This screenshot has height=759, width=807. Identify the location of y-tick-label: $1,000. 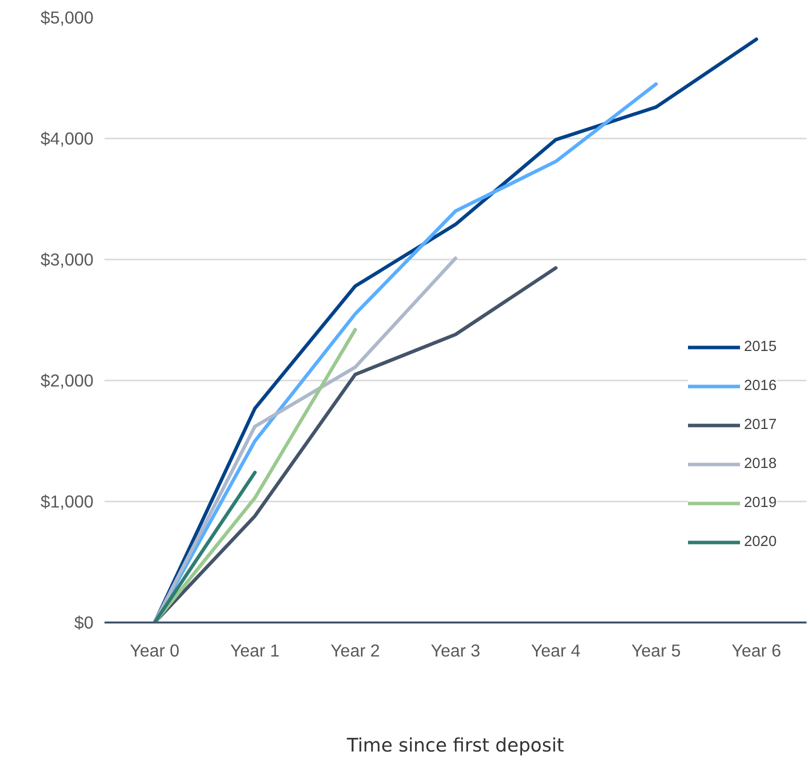
(67, 502).